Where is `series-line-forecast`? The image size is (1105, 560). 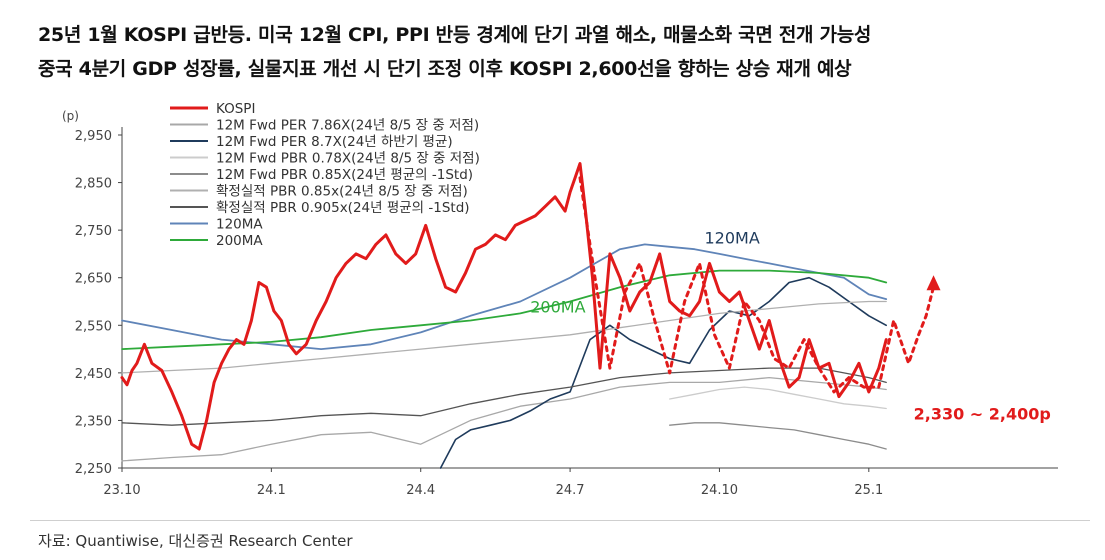
series-line-forecast is located at coordinates (756, 285).